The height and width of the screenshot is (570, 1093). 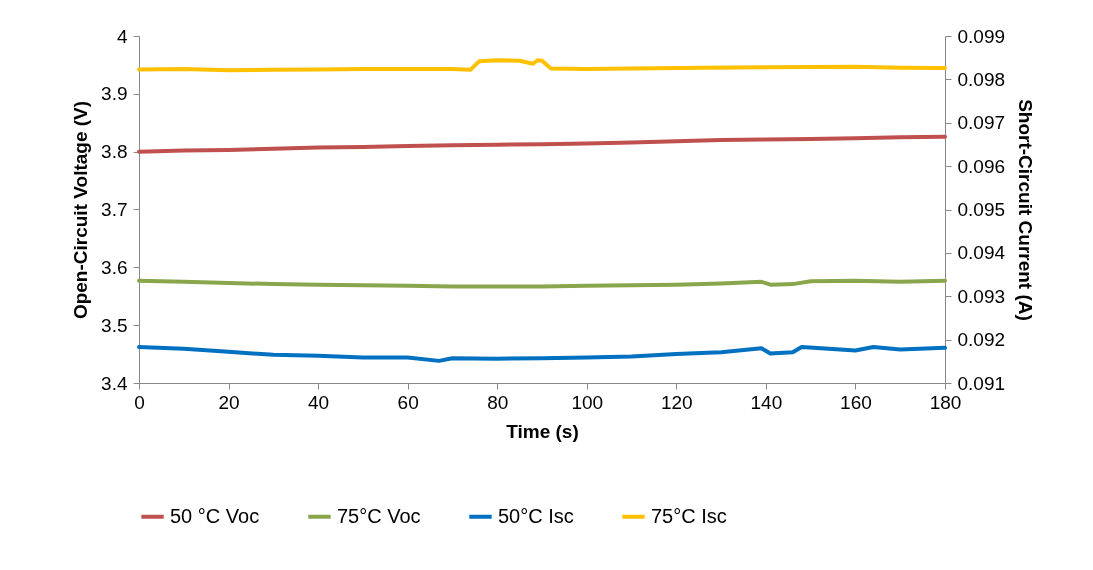 I want to click on y-tick-label: 3.7, so click(x=114, y=209).